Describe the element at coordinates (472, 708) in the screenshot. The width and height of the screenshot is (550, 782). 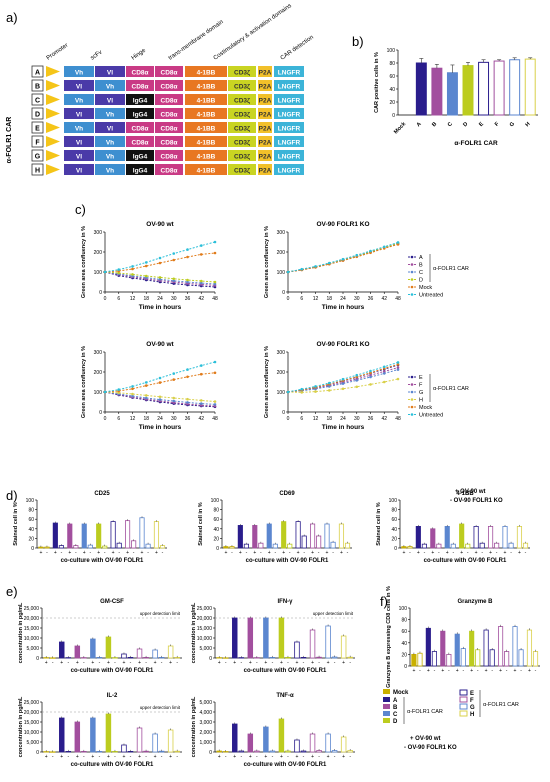
I see `legend-label: G` at that location.